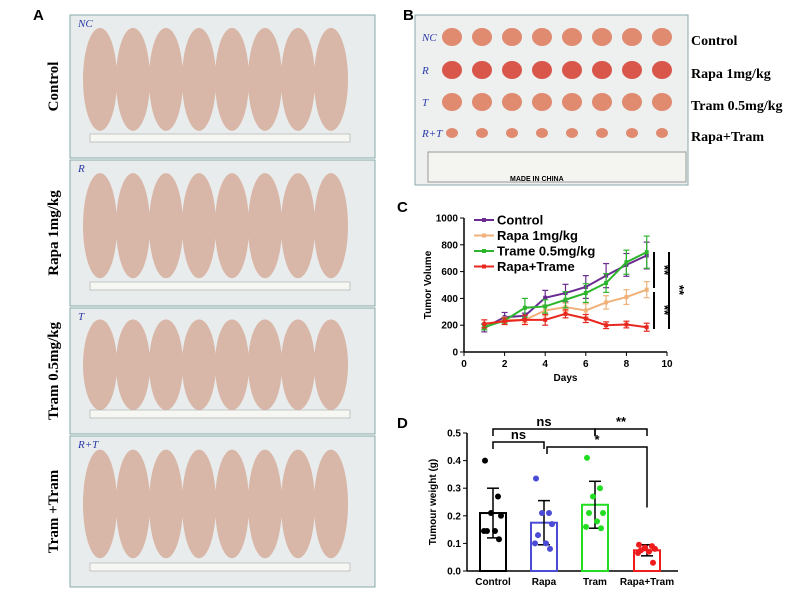 This screenshot has height=602, width=800. I want to click on y-tick-label: 800, so click(449, 245).